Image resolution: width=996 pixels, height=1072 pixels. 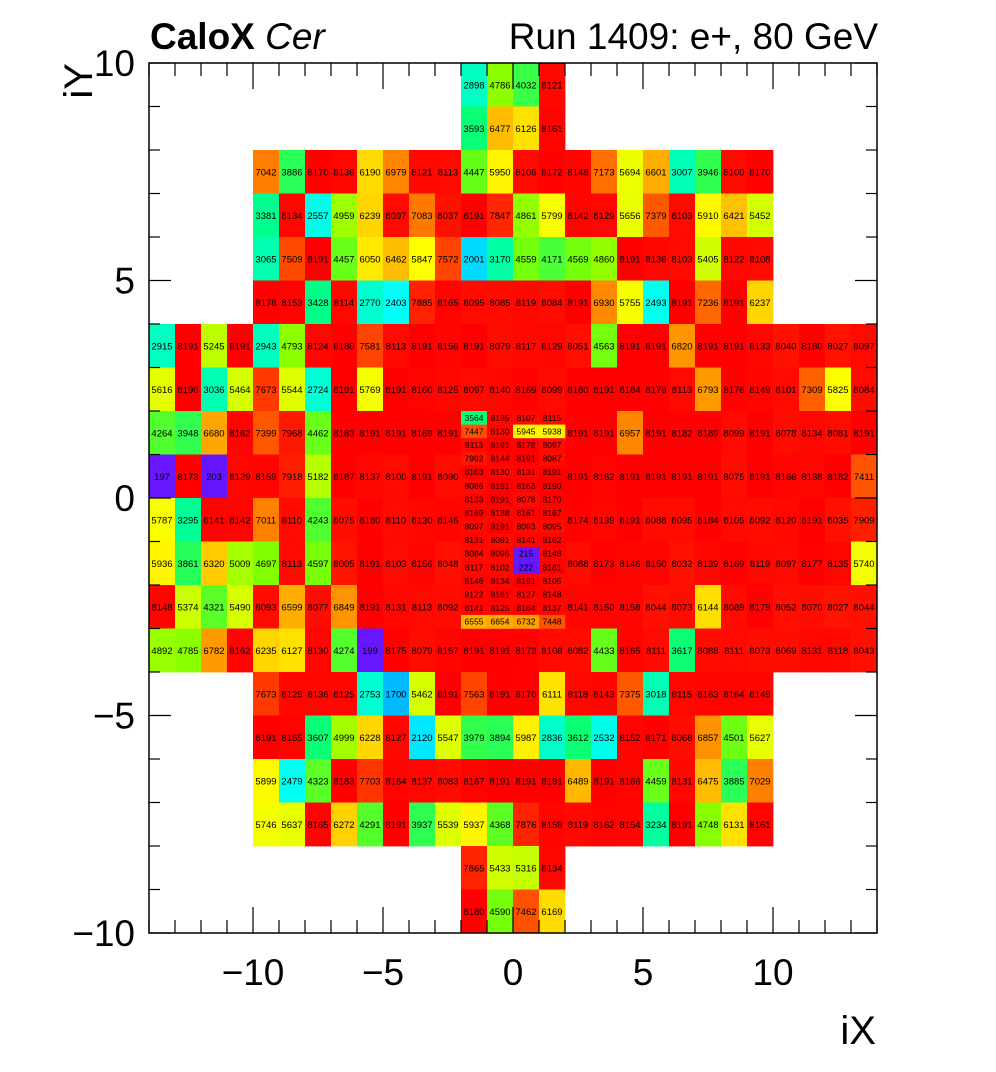 I want to click on cell-value-label: 2724, so click(x=317, y=390).